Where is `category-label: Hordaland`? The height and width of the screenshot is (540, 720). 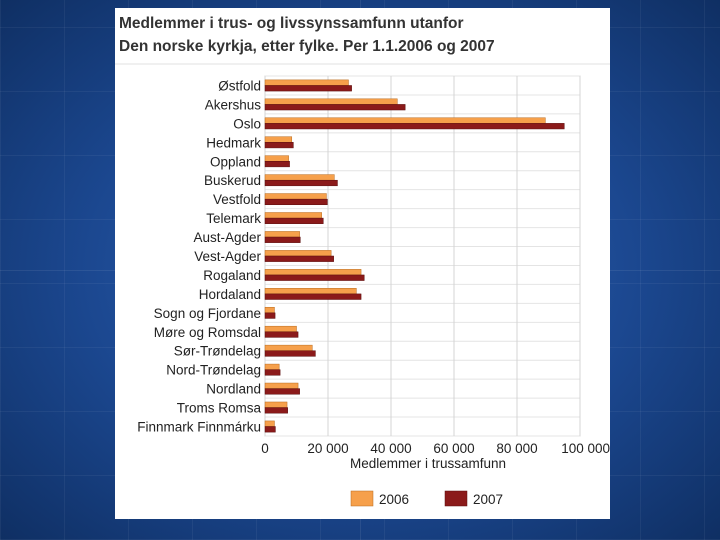 category-label: Hordaland is located at coordinates (230, 294).